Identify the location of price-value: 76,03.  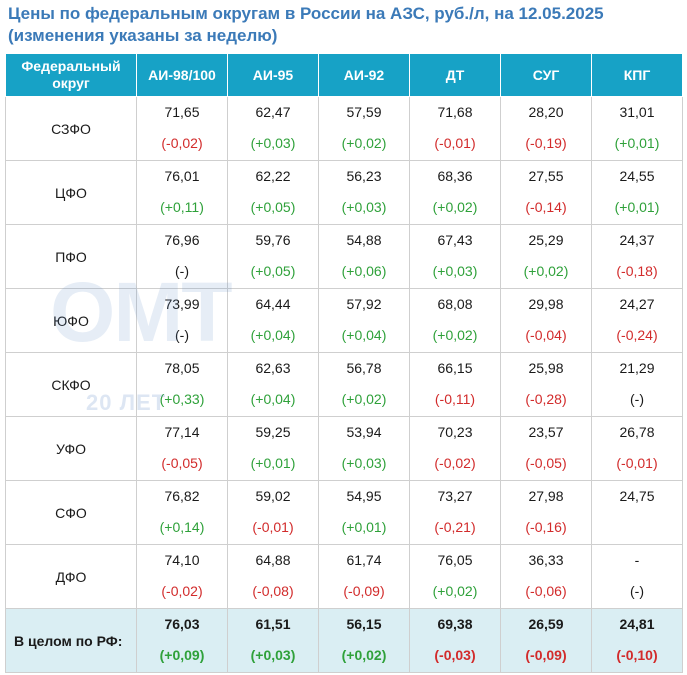
(182, 624).